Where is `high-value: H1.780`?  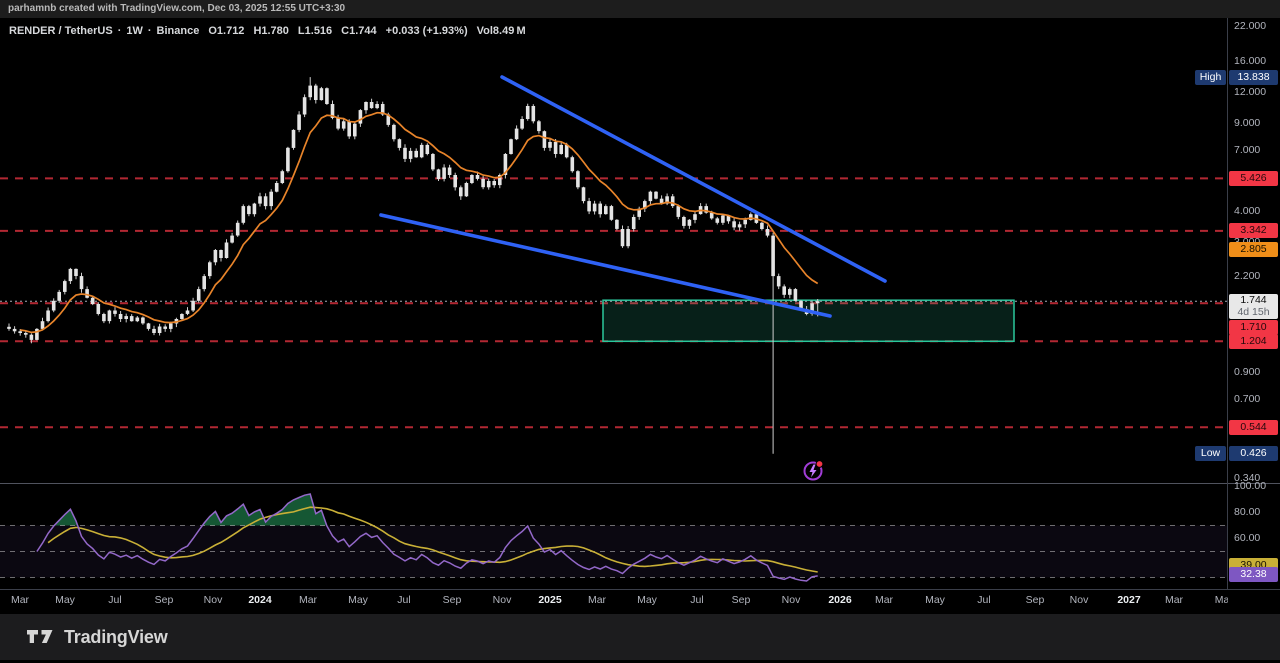 high-value: H1.780 is located at coordinates (271, 31).